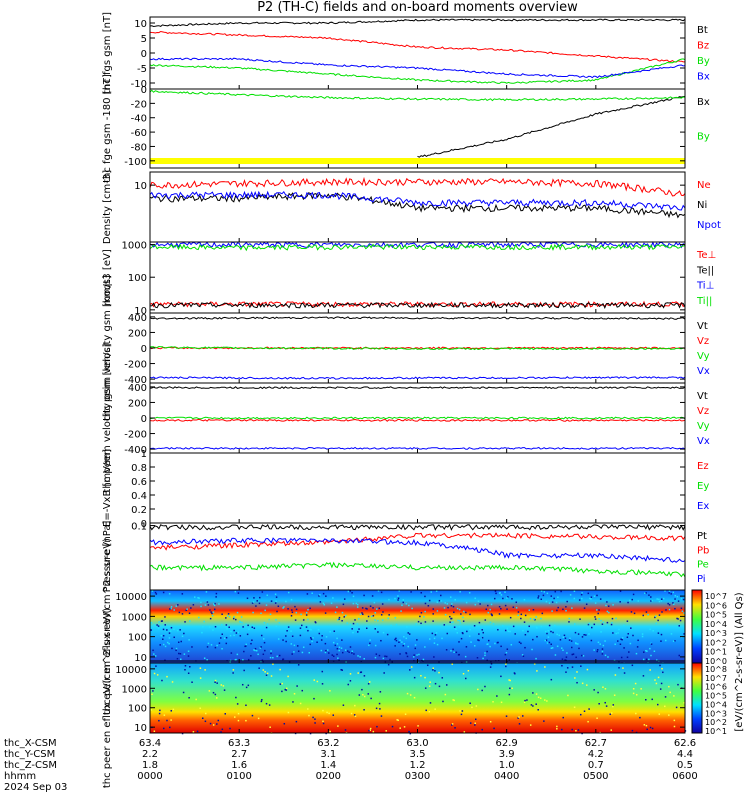 The width and height of the screenshot is (750, 804). What do you see at coordinates (135, 435) in the screenshot?
I see `y-tick-label: -200` at bounding box center [135, 435].